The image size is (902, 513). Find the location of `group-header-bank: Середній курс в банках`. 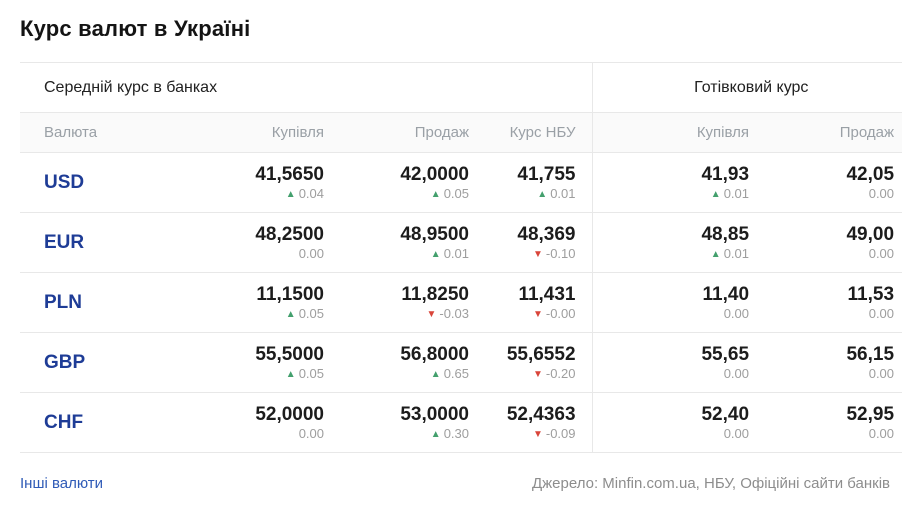

group-header-bank: Середній курс в банках is located at coordinates (306, 87).